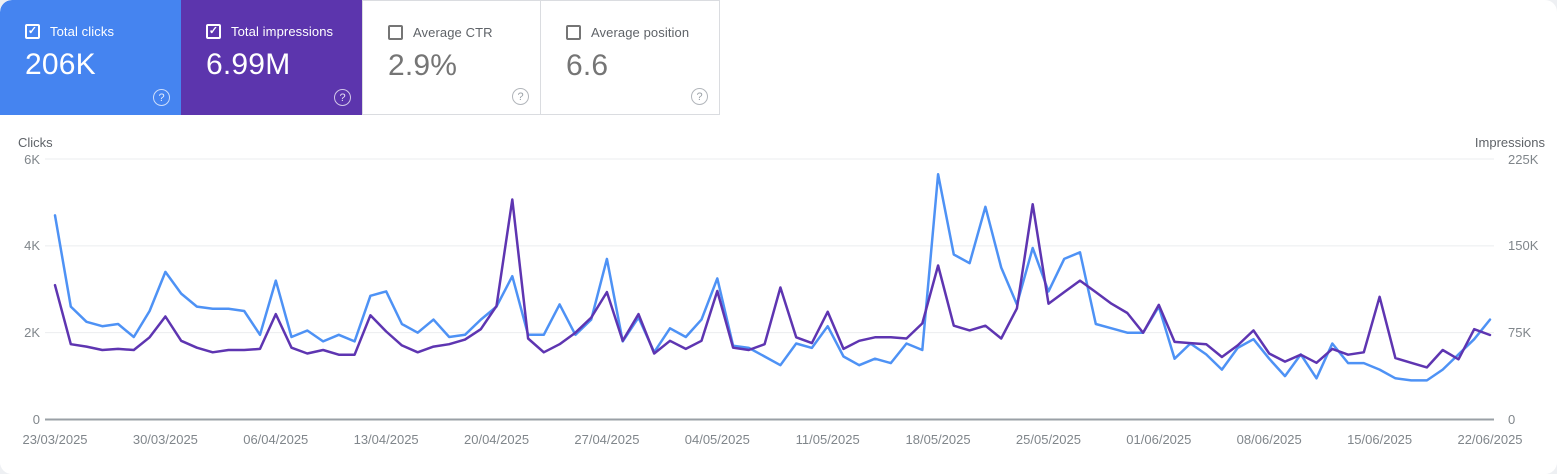 Image resolution: width=1557 pixels, height=474 pixels. Describe the element at coordinates (248, 64) in the screenshot. I see `total-impressions-value: 6.99M` at that location.